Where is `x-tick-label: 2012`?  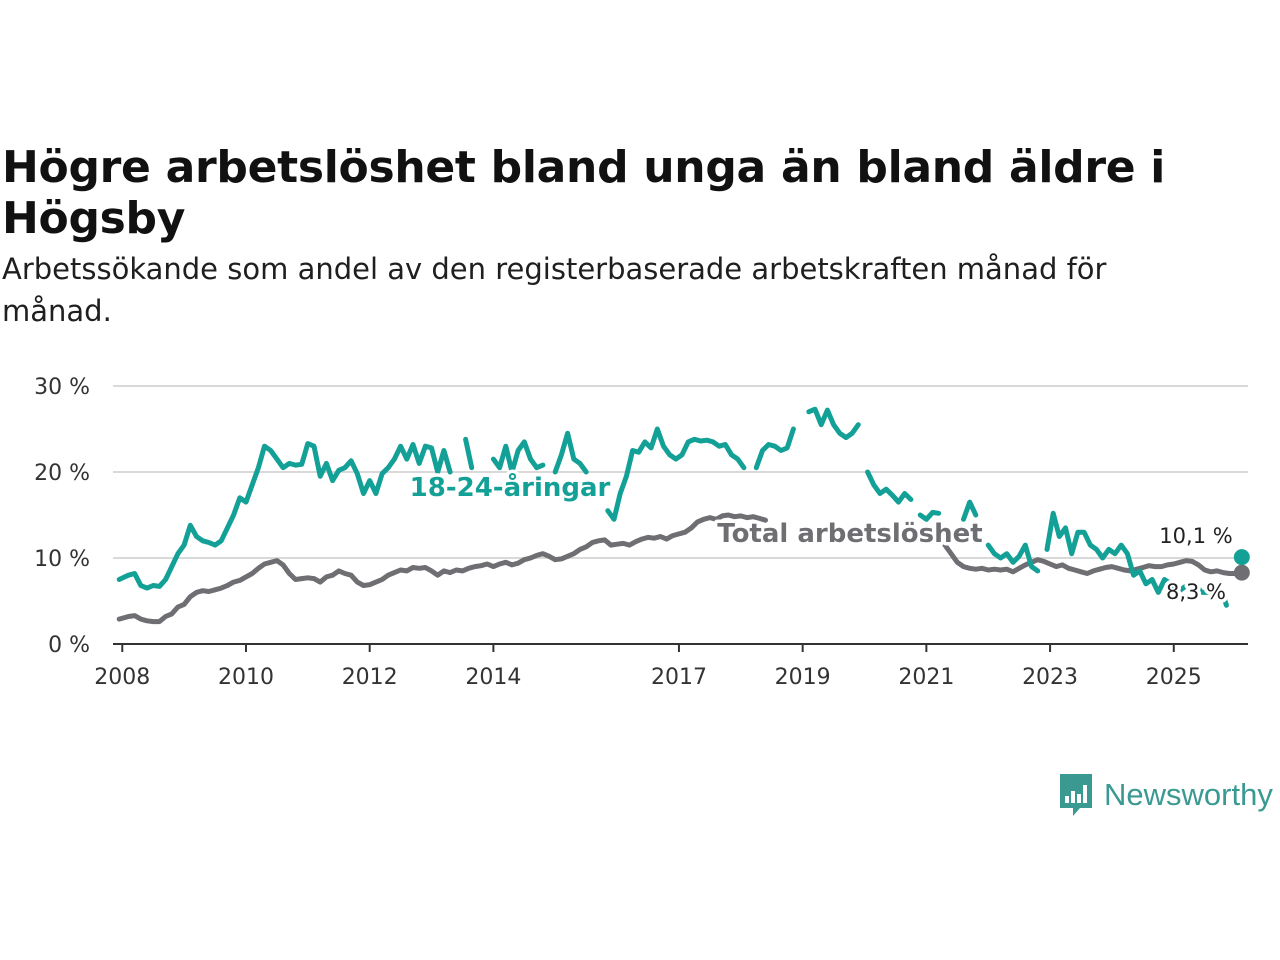
x-tick-label: 2012 is located at coordinates (370, 677).